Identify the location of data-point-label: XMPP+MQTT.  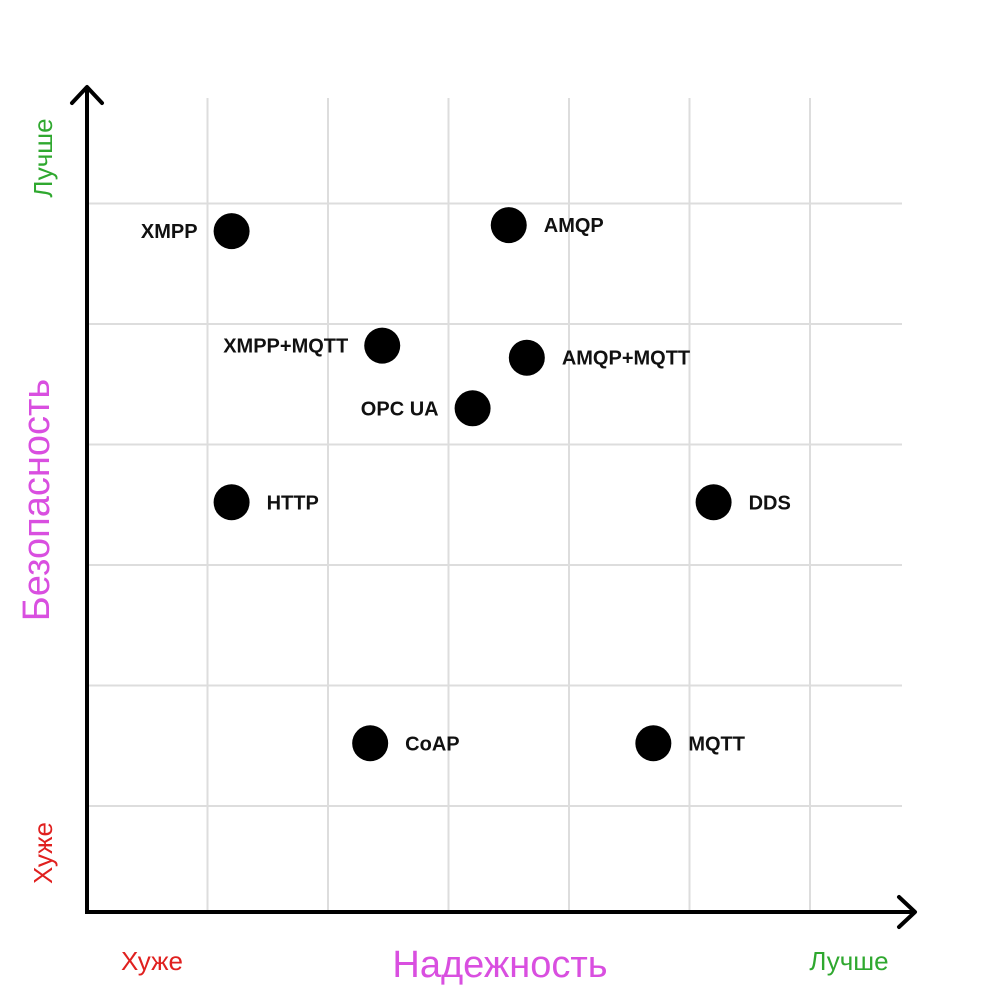
(285, 347).